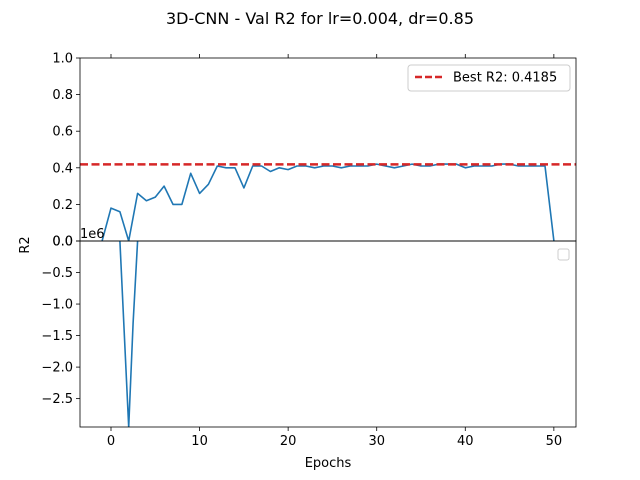 The image size is (640, 480). What do you see at coordinates (111, 441) in the screenshot?
I see `x-tick-label: 0` at bounding box center [111, 441].